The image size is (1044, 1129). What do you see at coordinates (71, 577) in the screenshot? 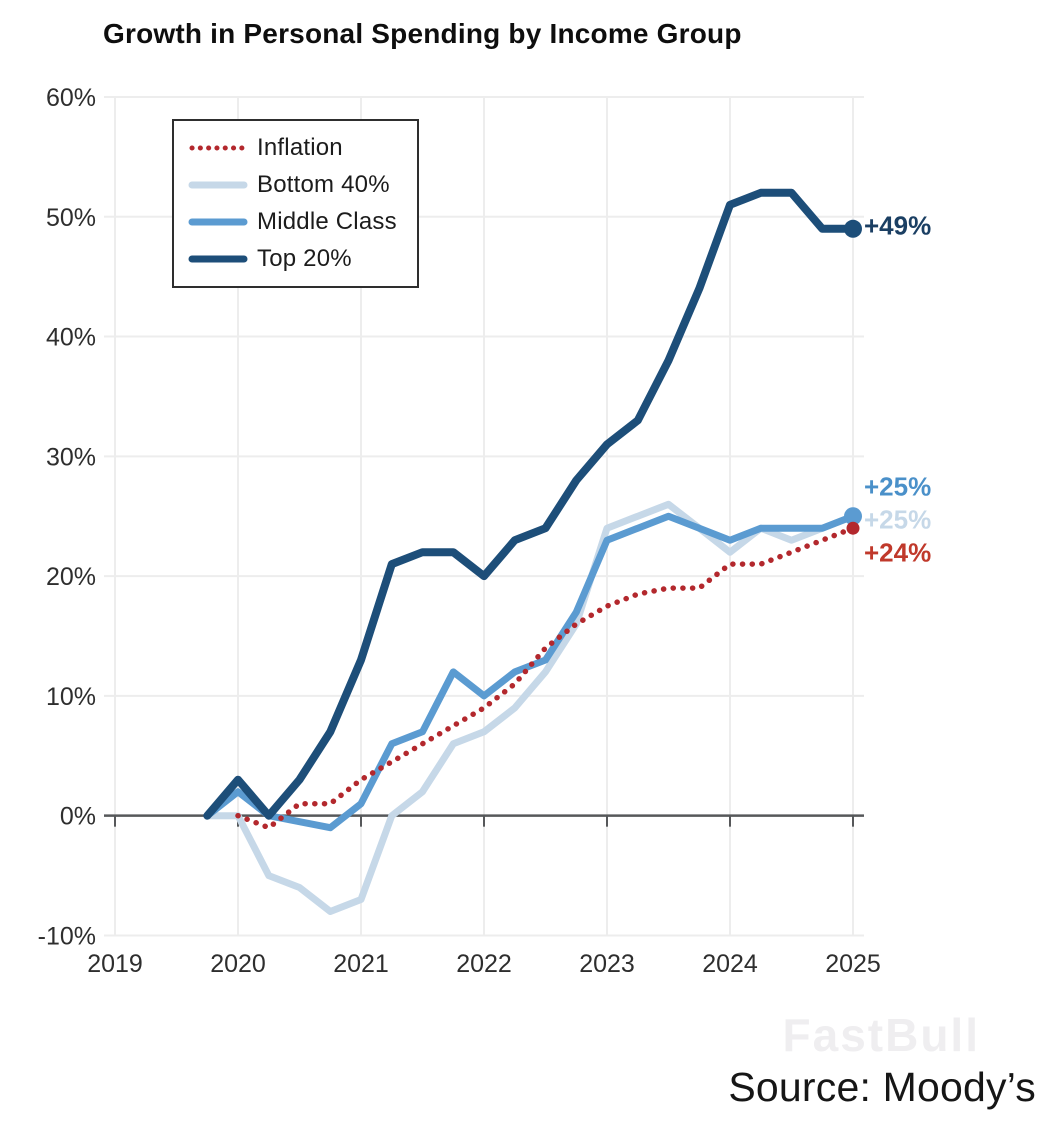
I see `y-axis-label-20%: 20%` at bounding box center [71, 577].